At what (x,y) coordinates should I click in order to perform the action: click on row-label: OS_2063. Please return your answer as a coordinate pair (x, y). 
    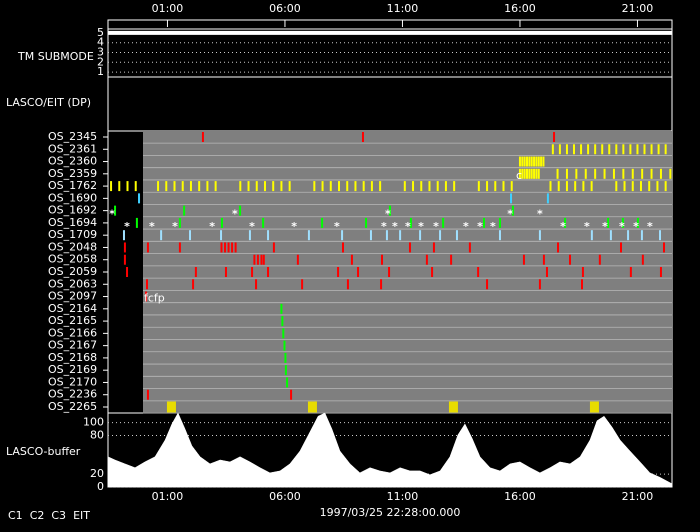
    Looking at the image, I should click on (72, 283).